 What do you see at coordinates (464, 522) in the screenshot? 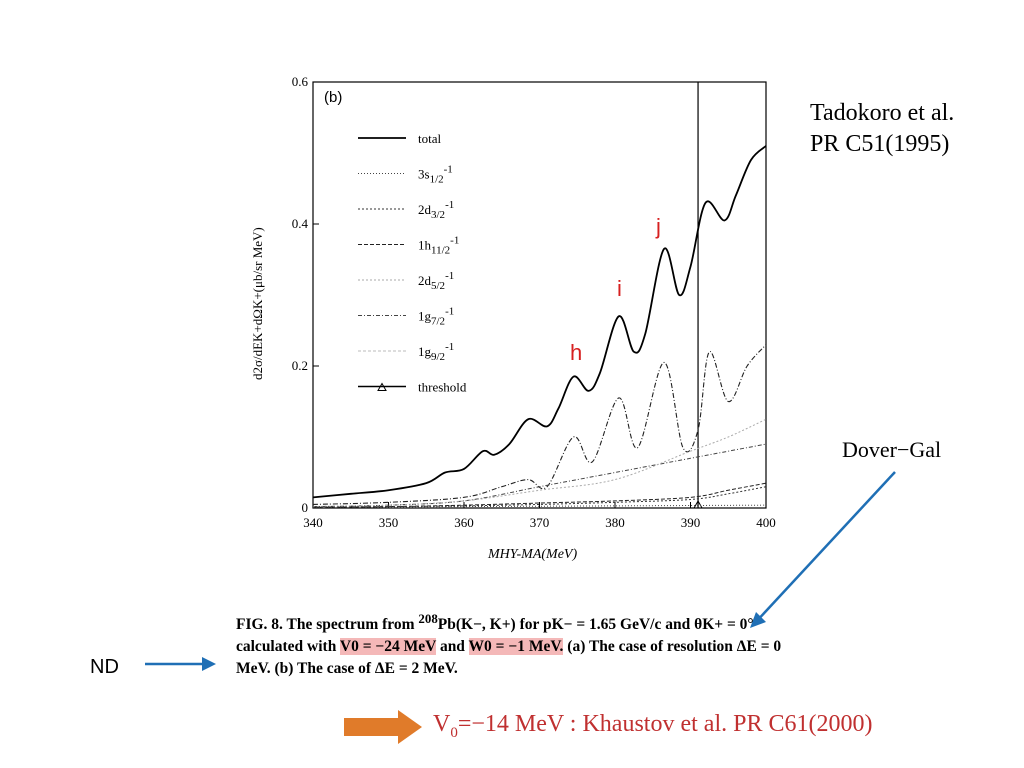
I see `x-tick-label: 360` at bounding box center [464, 522].